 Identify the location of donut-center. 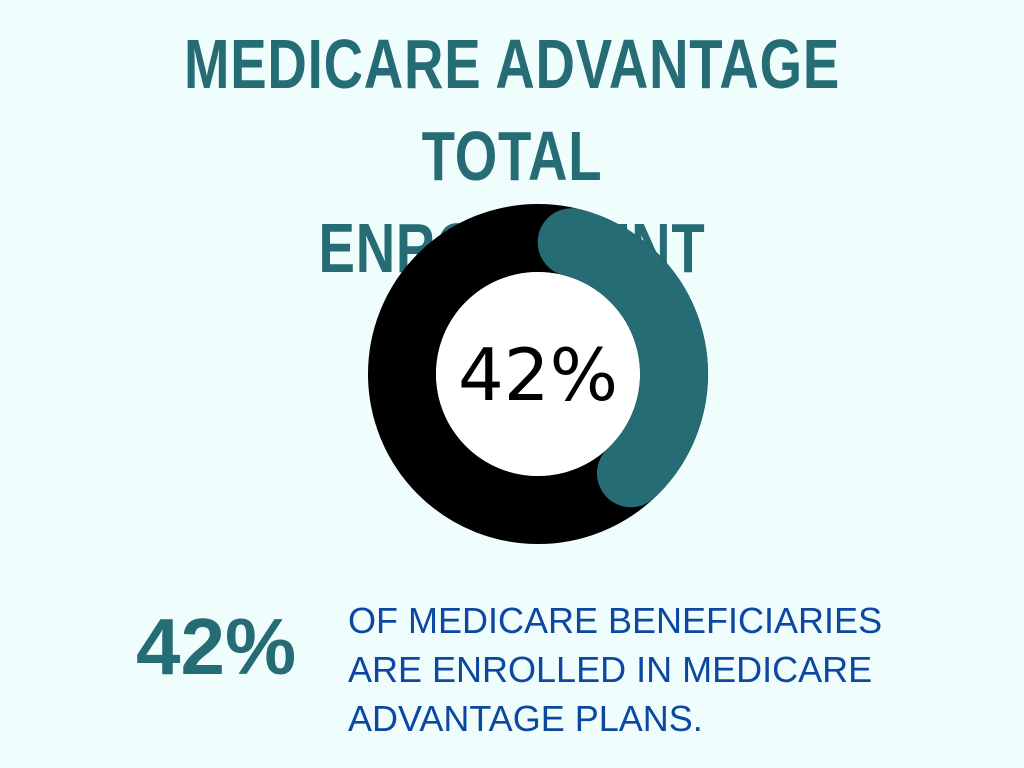
(538, 374).